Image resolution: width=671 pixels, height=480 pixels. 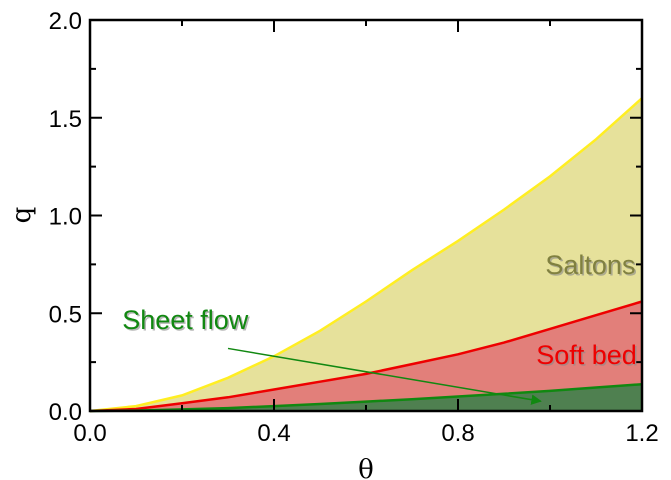 I want to click on y-tick-label: 2.0, so click(x=65, y=21).